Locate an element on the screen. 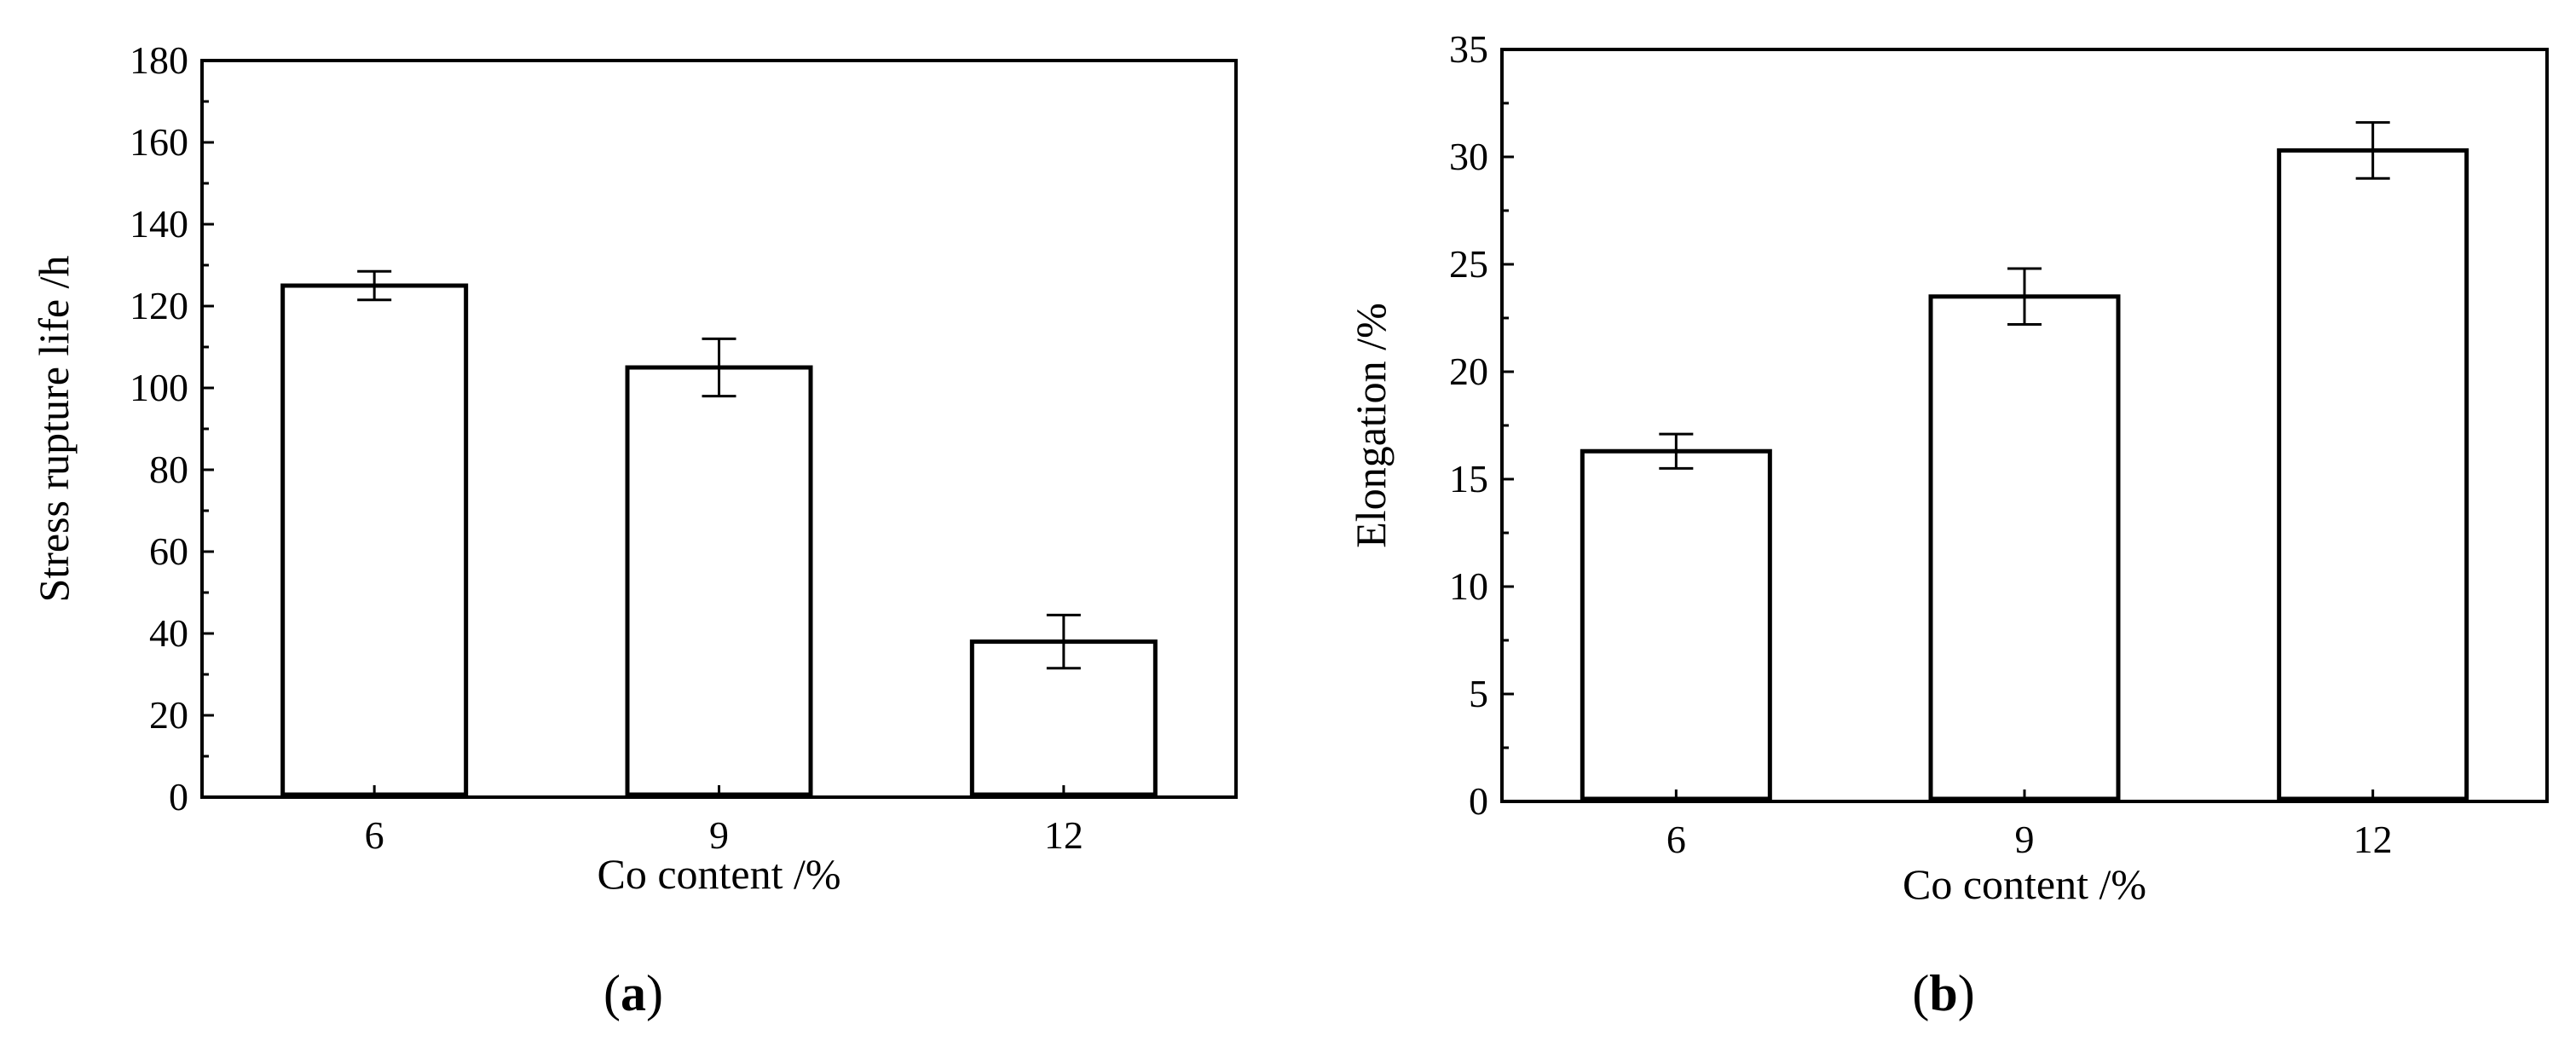 This screenshot has height=1041, width=2576. panel-label-letter: a is located at coordinates (633, 993).